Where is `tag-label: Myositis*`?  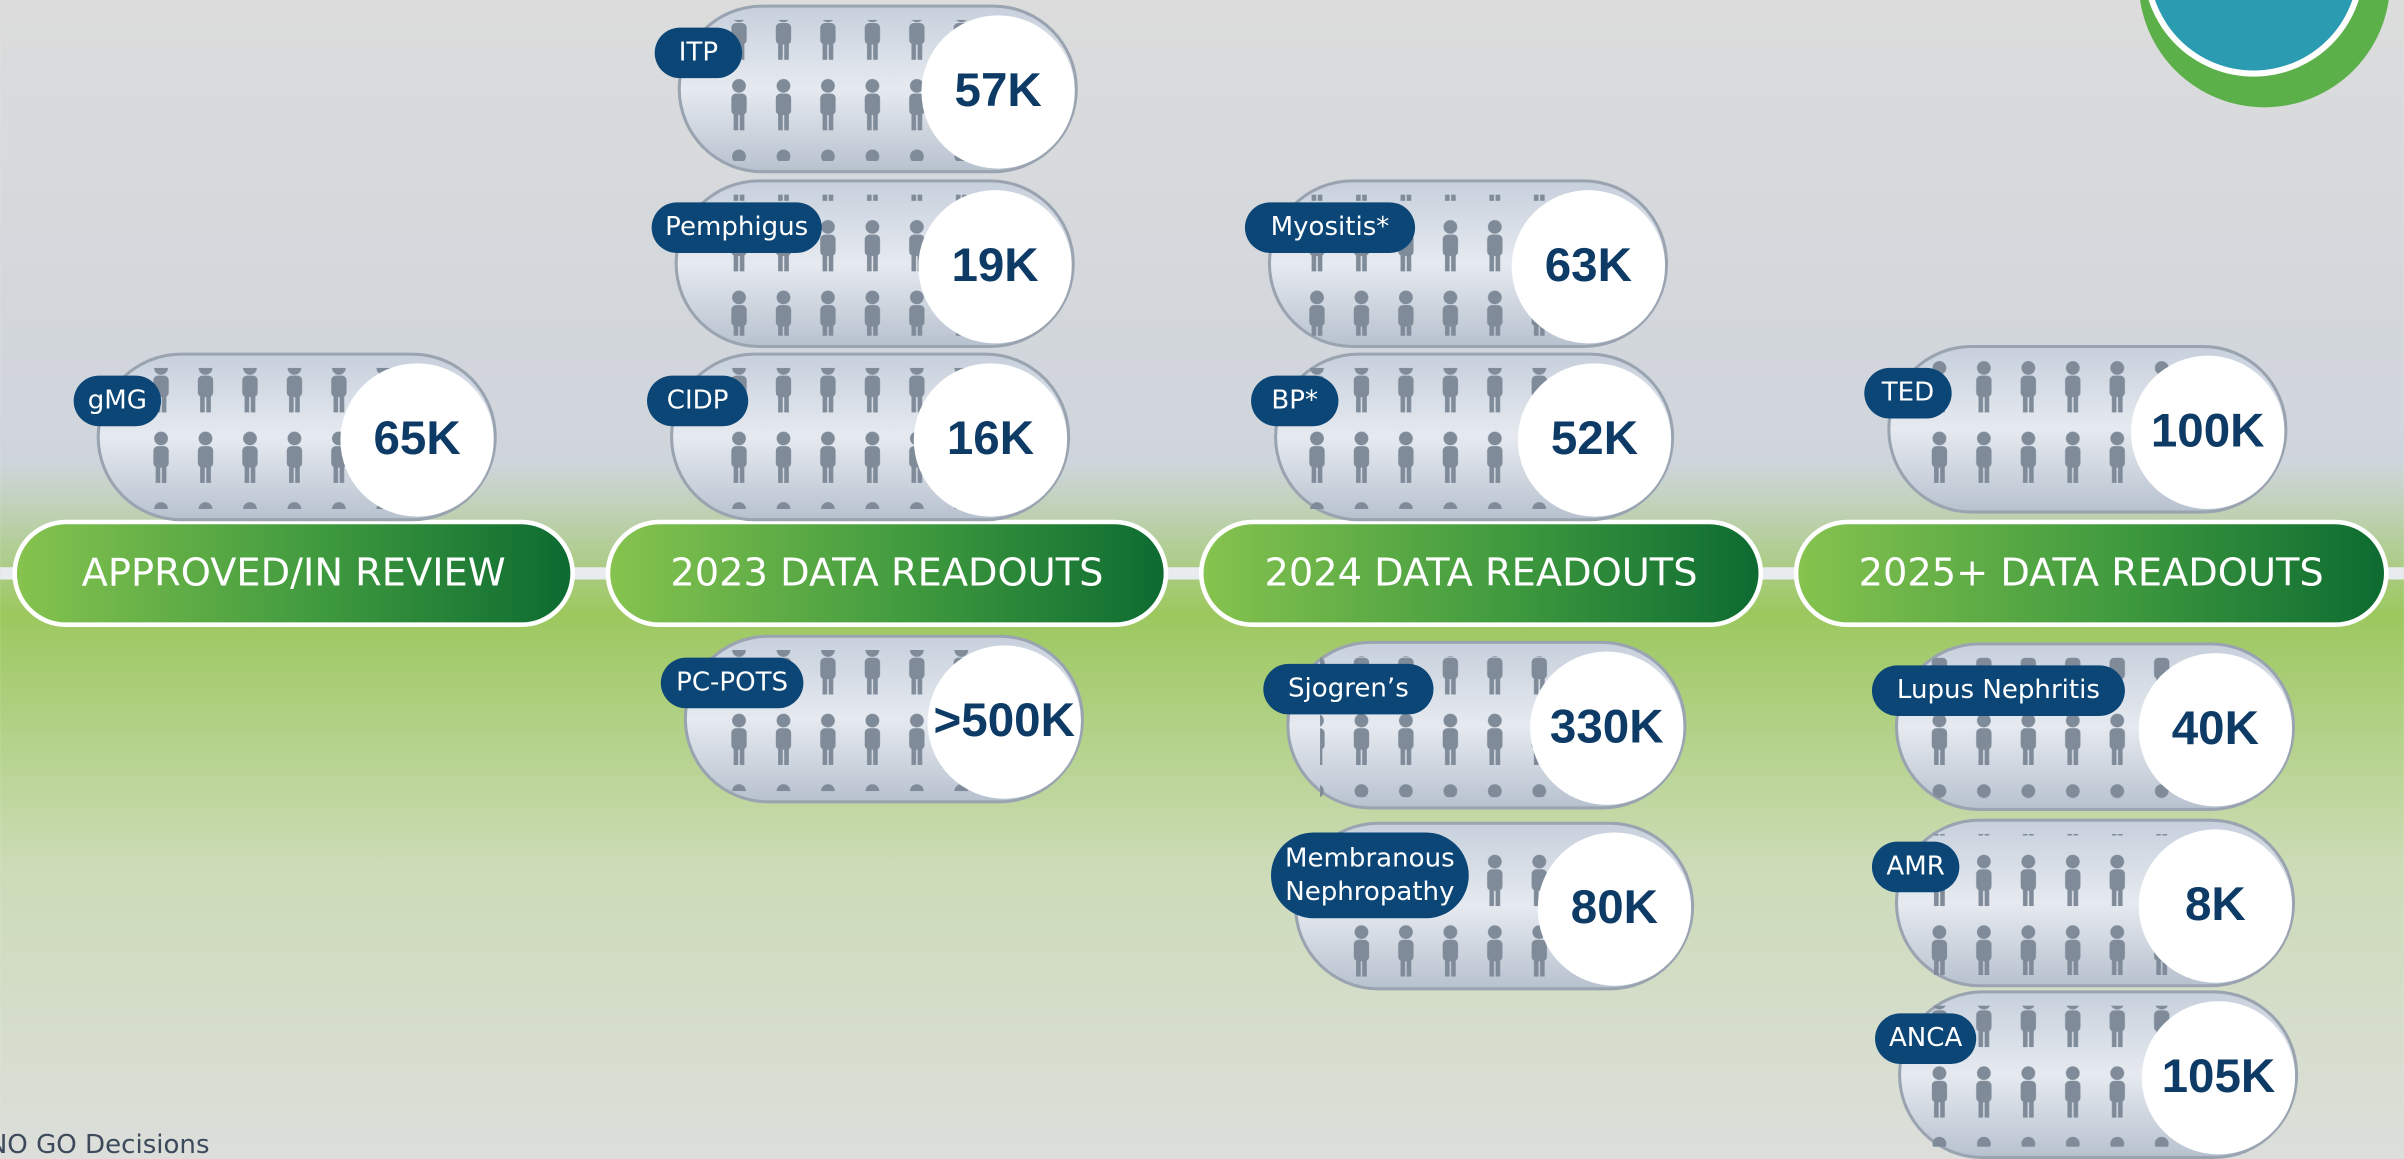
tag-label: Myositis* is located at coordinates (1330, 227).